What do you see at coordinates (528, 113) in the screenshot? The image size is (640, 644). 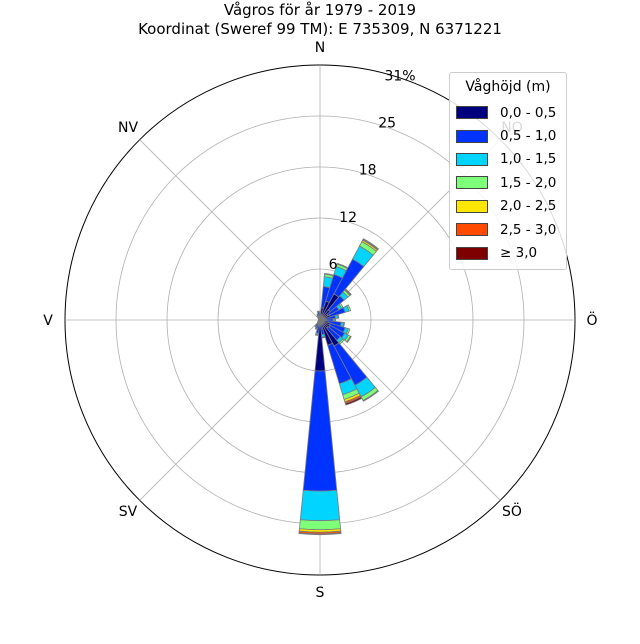 I see `legend-label: 0,0 - 0,5` at bounding box center [528, 113].